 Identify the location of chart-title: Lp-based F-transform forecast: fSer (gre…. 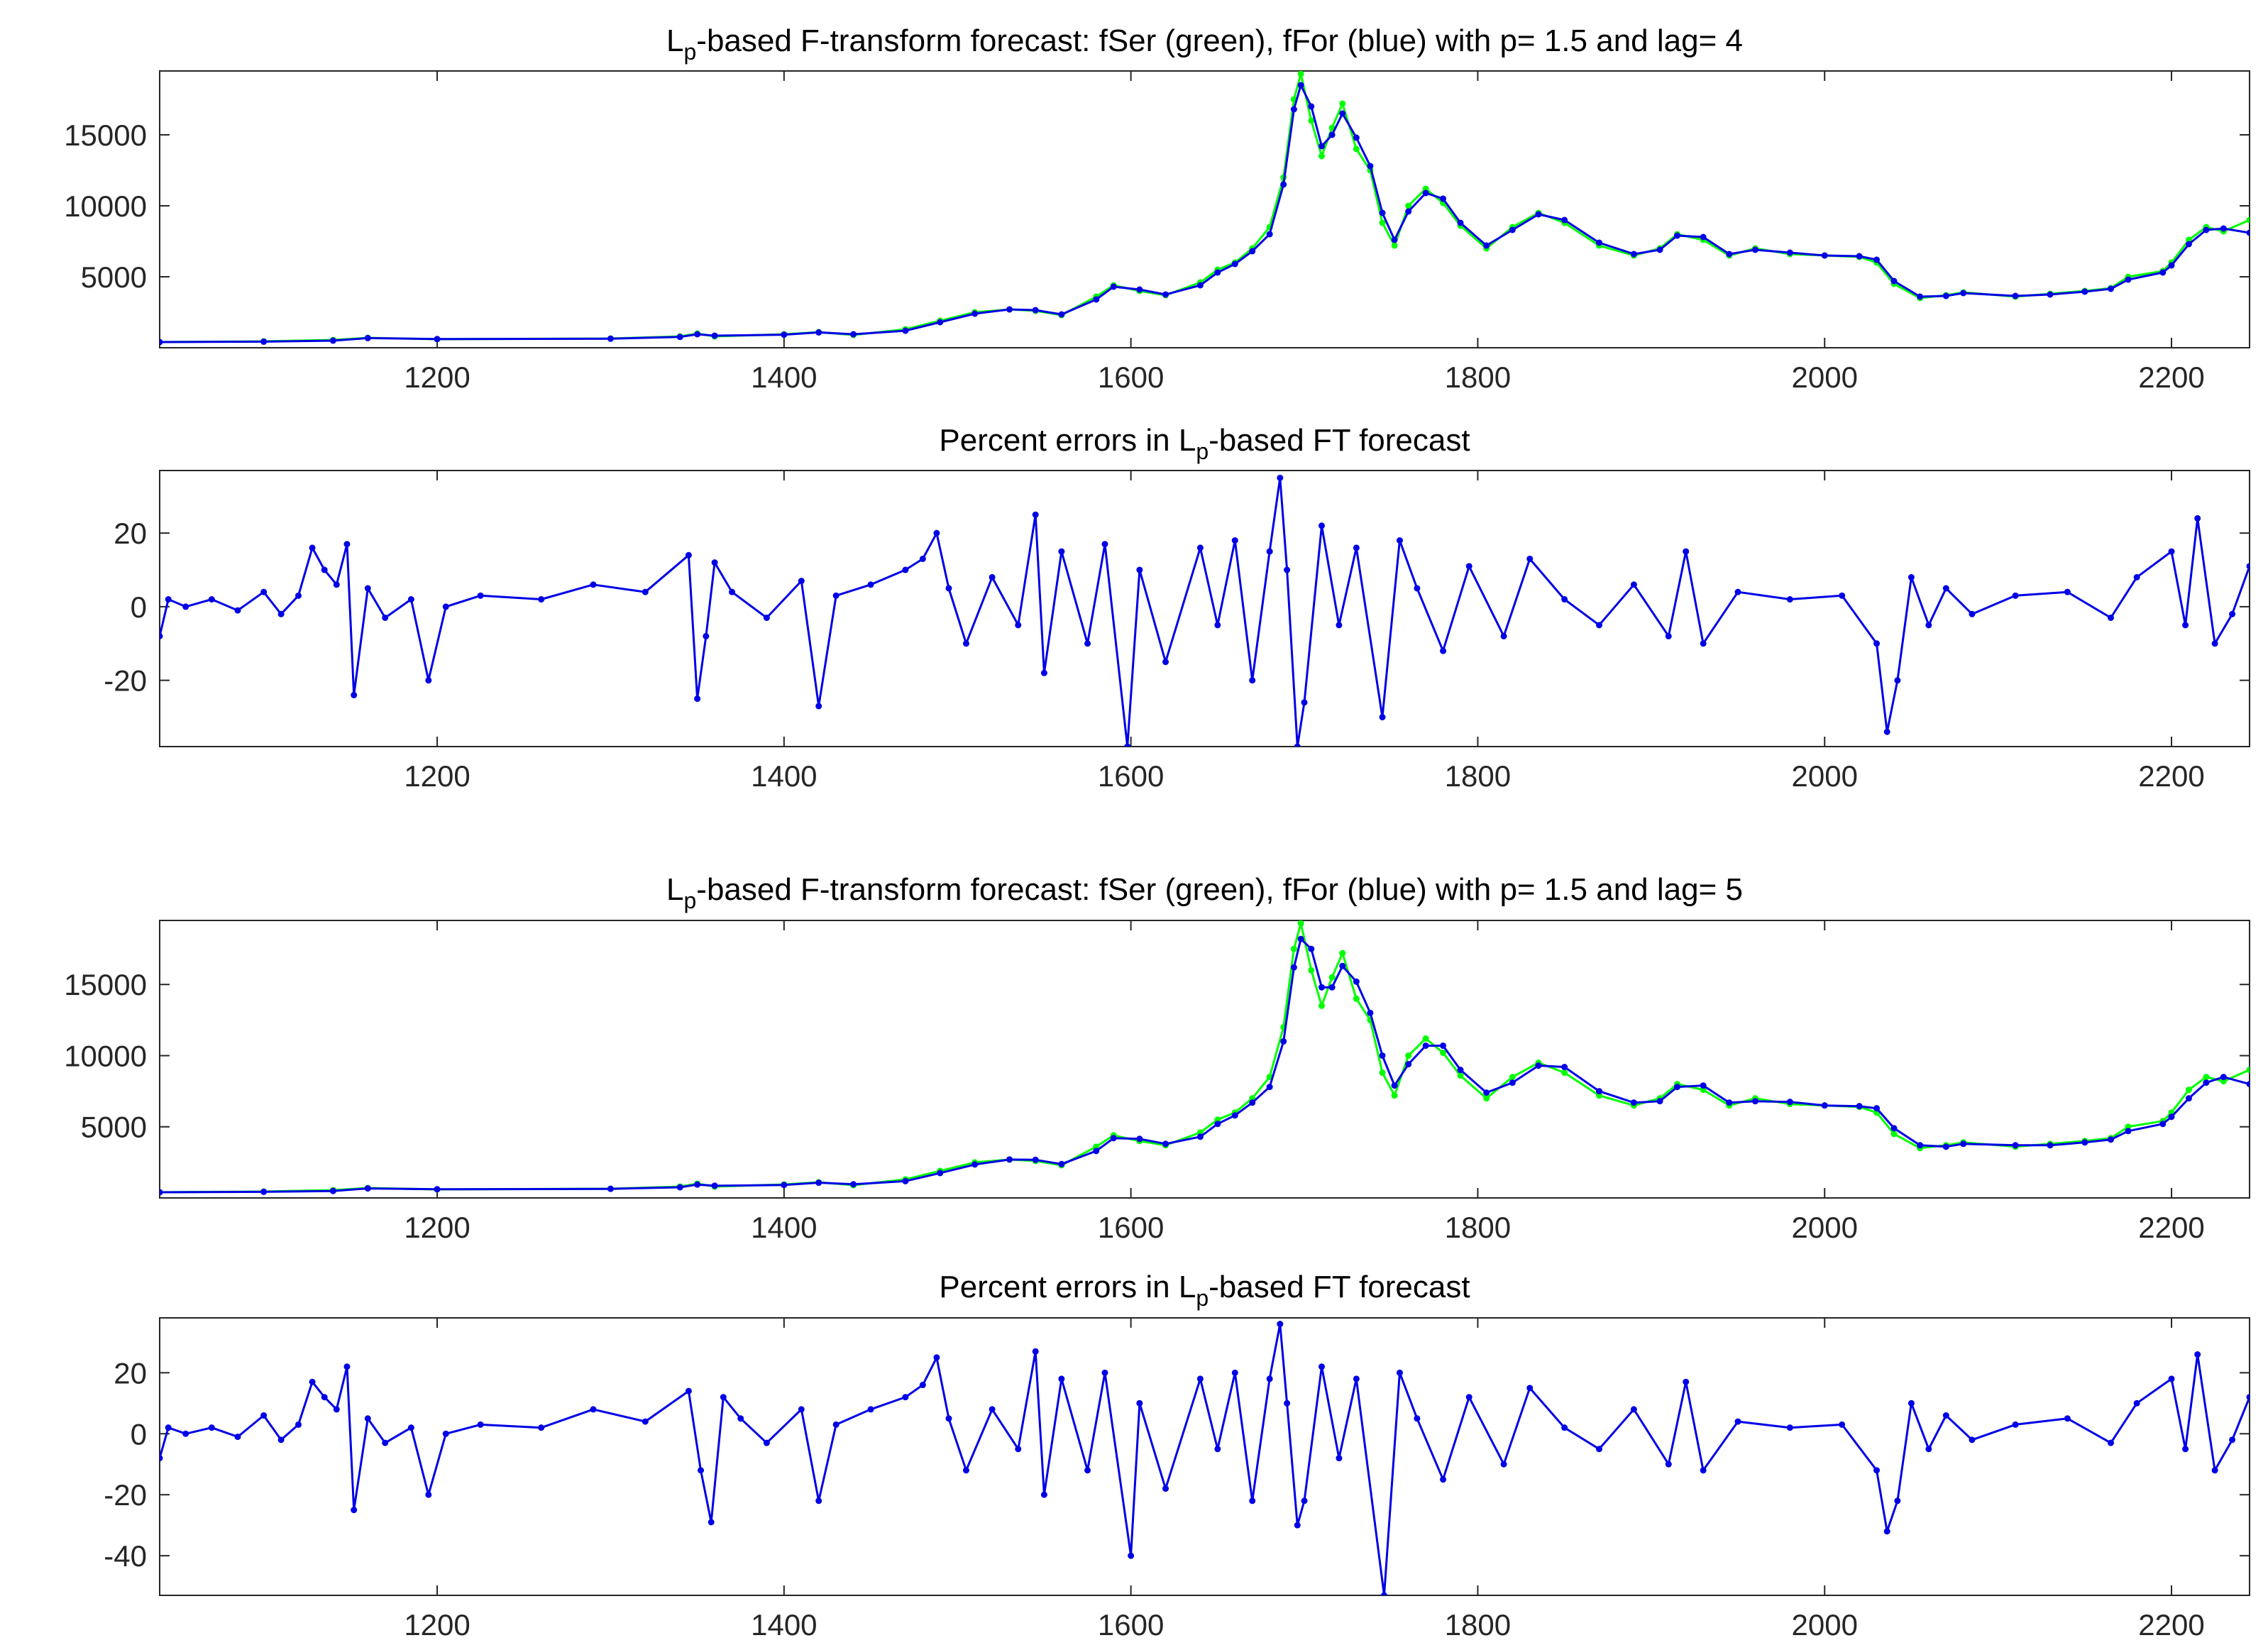
(1204, 44).